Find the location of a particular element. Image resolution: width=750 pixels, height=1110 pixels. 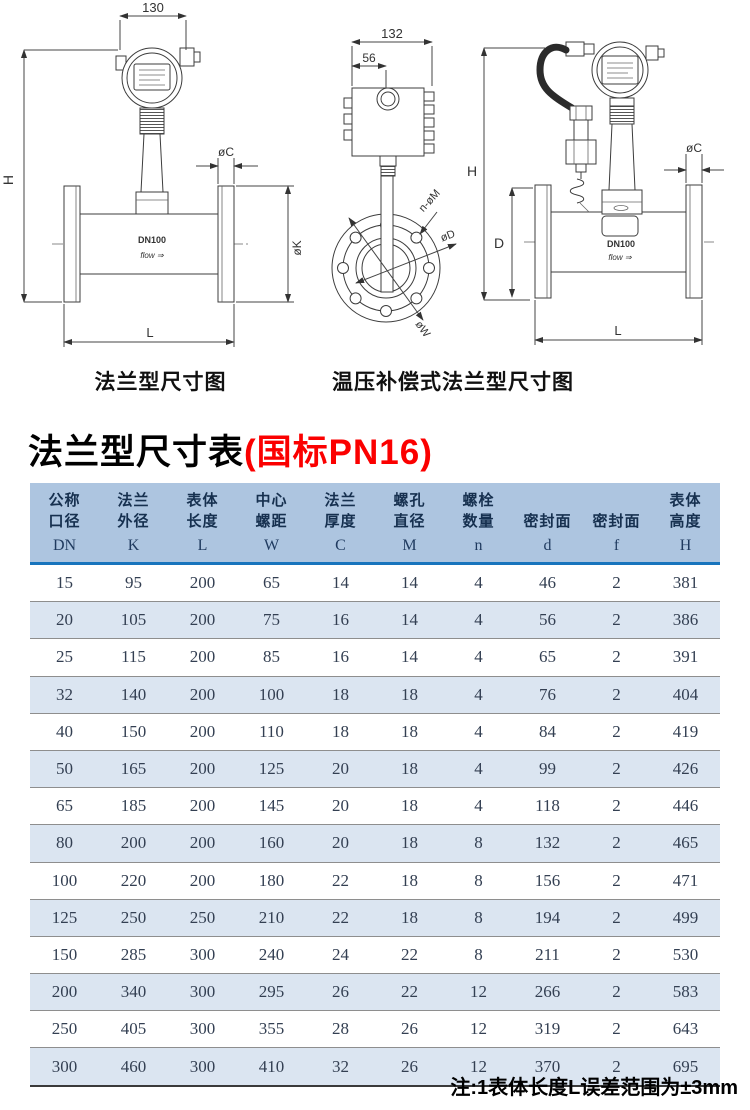

cell-M-dn25: 14 is located at coordinates (409, 657).